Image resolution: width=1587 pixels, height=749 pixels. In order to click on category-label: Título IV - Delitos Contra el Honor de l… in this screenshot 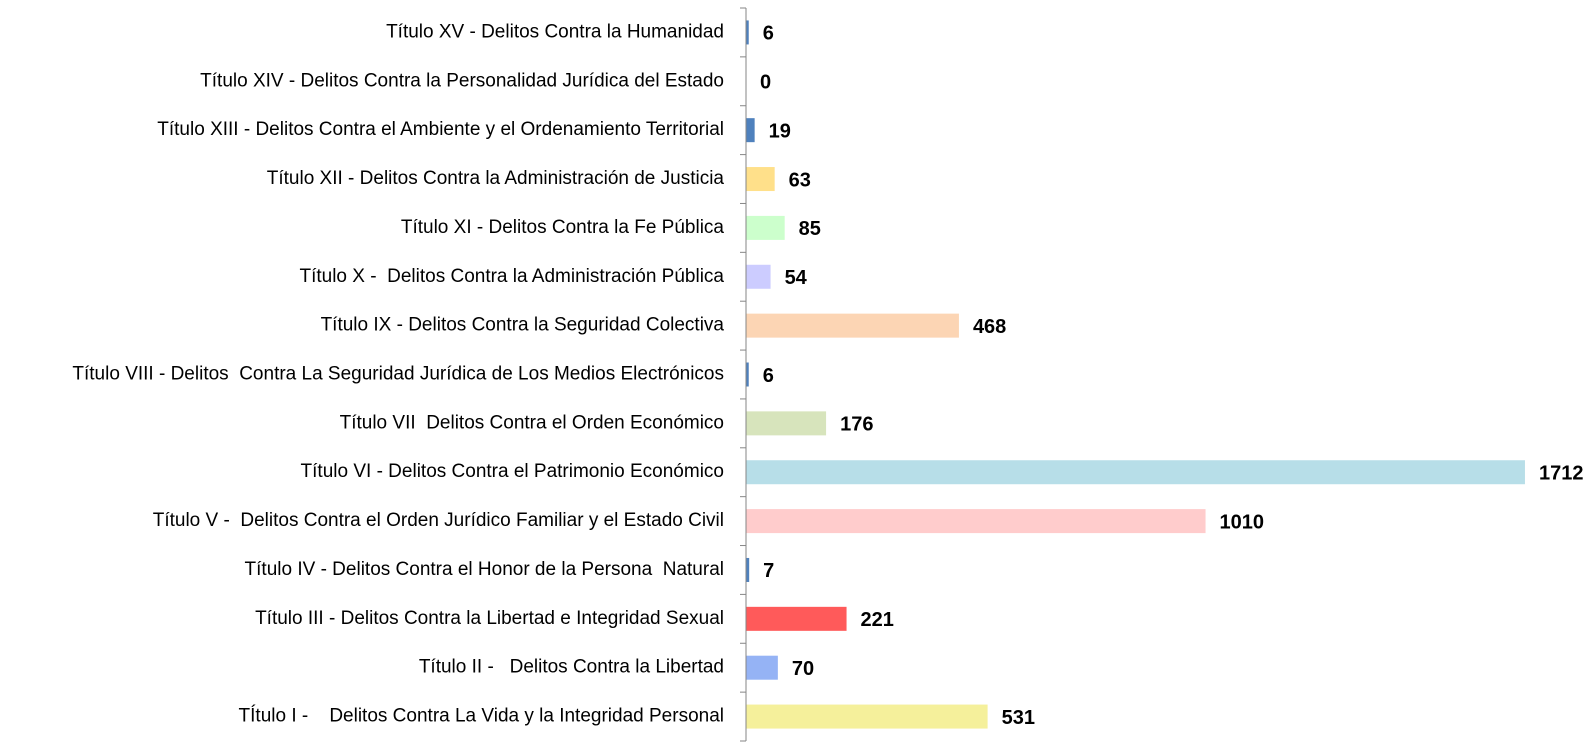, I will do `click(484, 569)`.